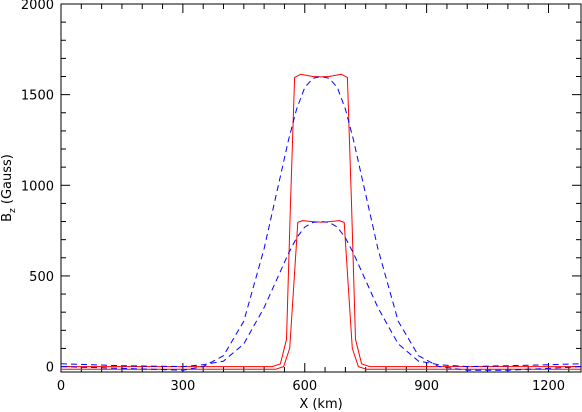 This screenshot has height=412, width=582. I want to click on x-axis-label: X (km), so click(320, 404).